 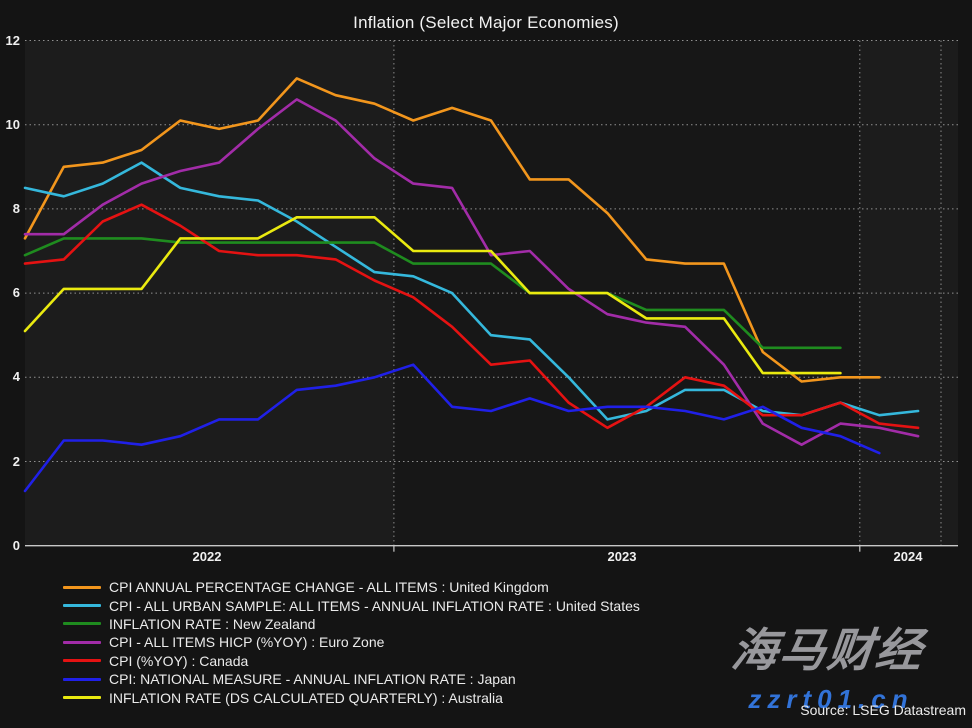 What do you see at coordinates (16, 377) in the screenshot?
I see `y-tick-label: 4` at bounding box center [16, 377].